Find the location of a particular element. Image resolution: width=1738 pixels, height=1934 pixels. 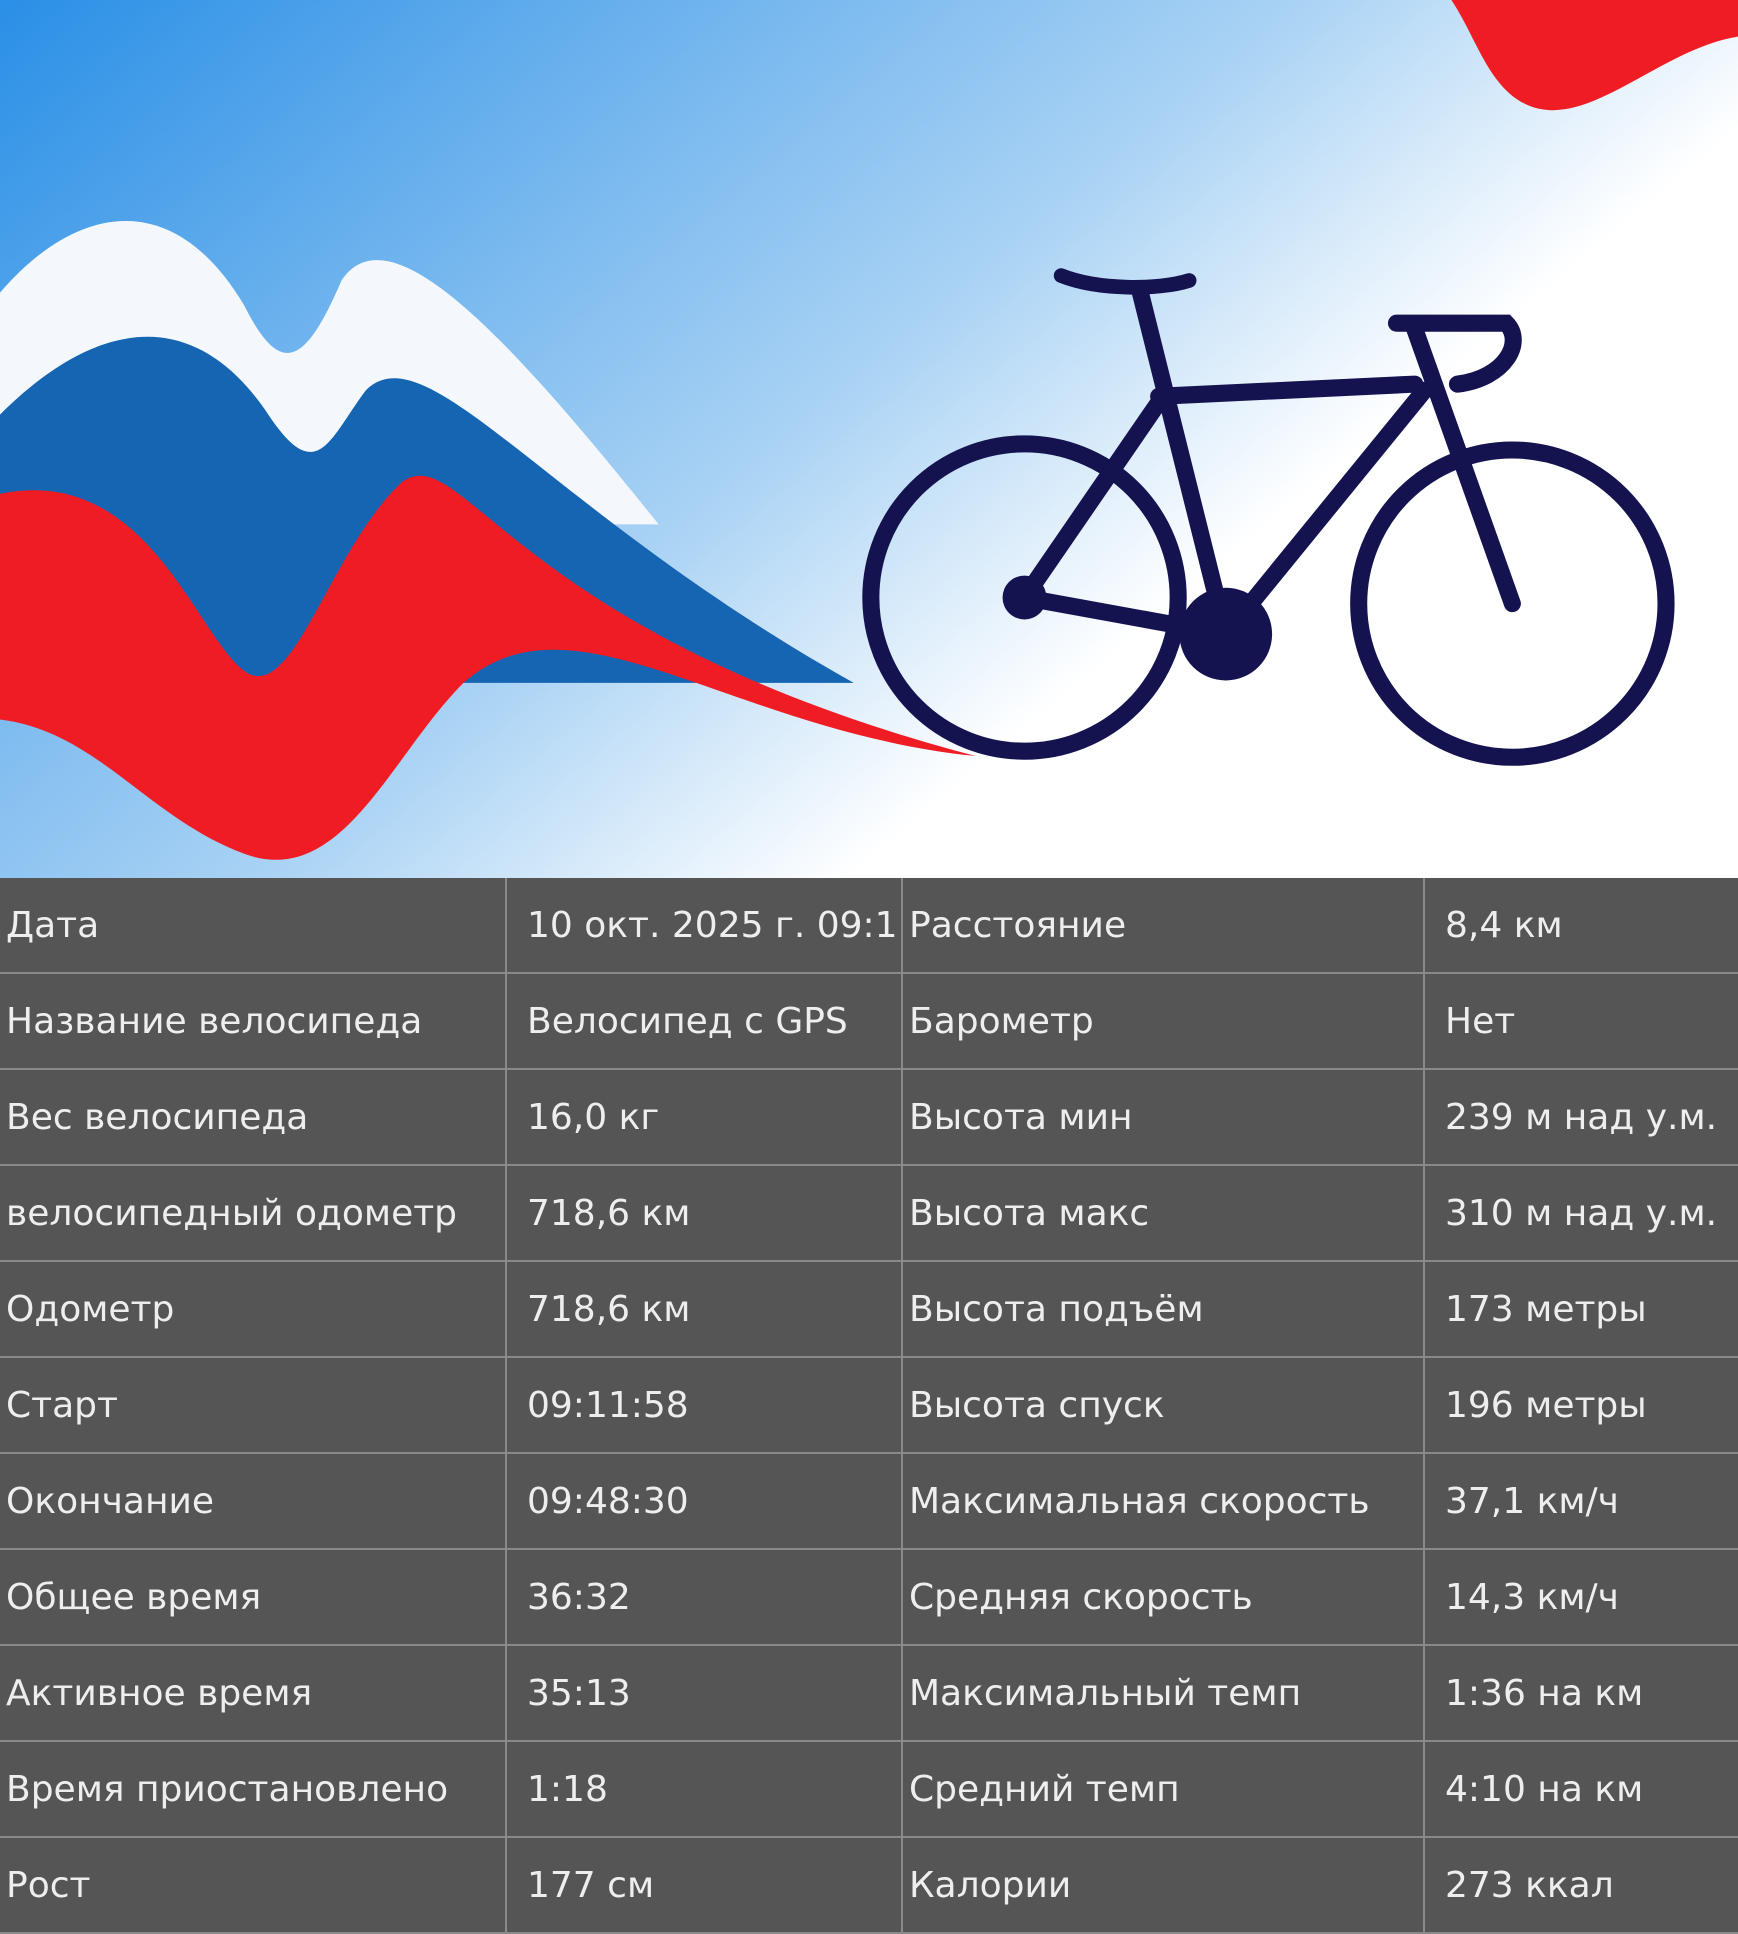

stats-row: Высота подъём 173 метры is located at coordinates (1320, 1309).